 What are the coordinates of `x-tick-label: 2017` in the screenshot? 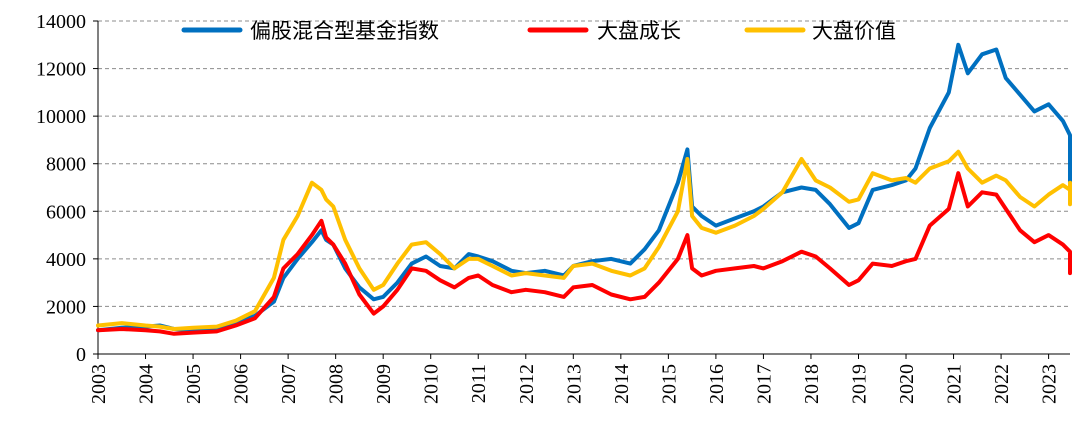 It's located at (764, 384).